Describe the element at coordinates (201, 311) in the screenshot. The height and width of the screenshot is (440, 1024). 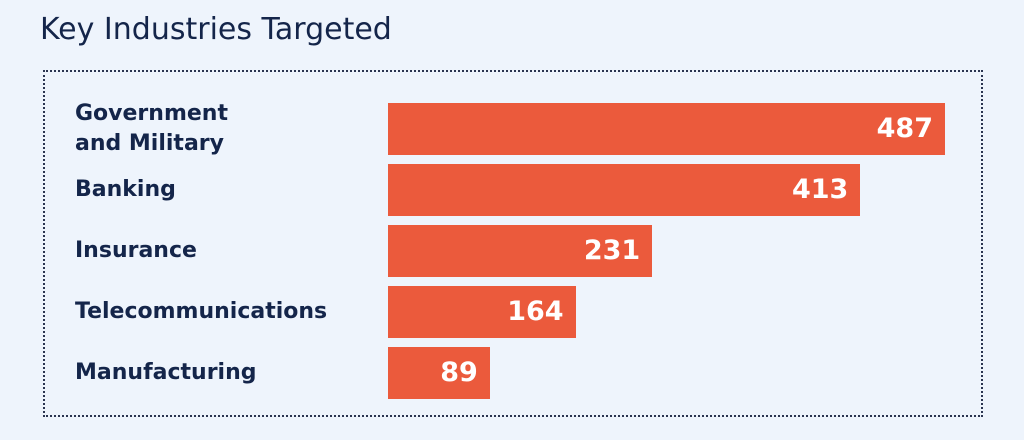
I see `y-tick-label: Telecommunications` at that location.